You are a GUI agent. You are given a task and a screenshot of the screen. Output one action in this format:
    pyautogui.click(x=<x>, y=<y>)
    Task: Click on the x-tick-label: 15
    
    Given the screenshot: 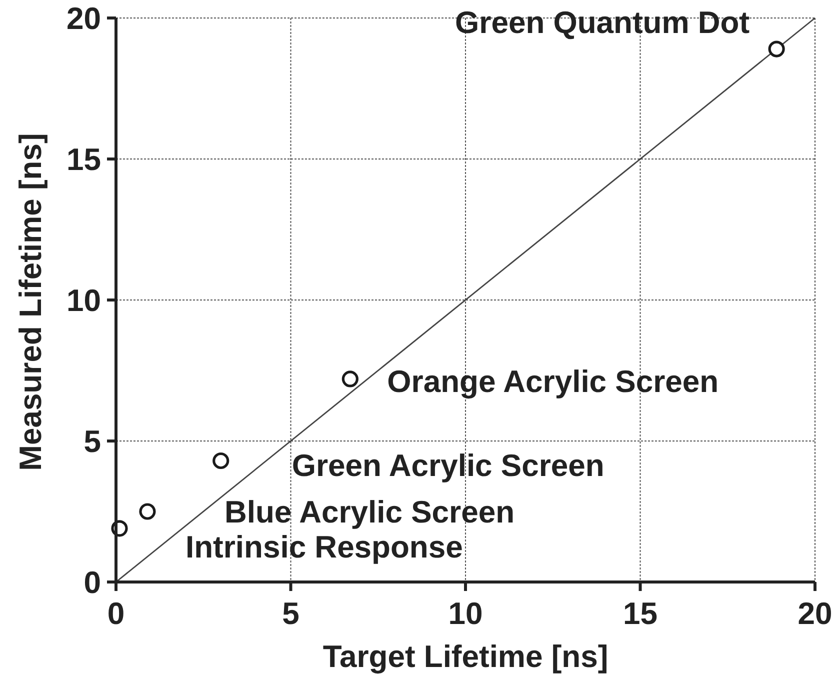 What is the action you would take?
    pyautogui.click(x=640, y=613)
    